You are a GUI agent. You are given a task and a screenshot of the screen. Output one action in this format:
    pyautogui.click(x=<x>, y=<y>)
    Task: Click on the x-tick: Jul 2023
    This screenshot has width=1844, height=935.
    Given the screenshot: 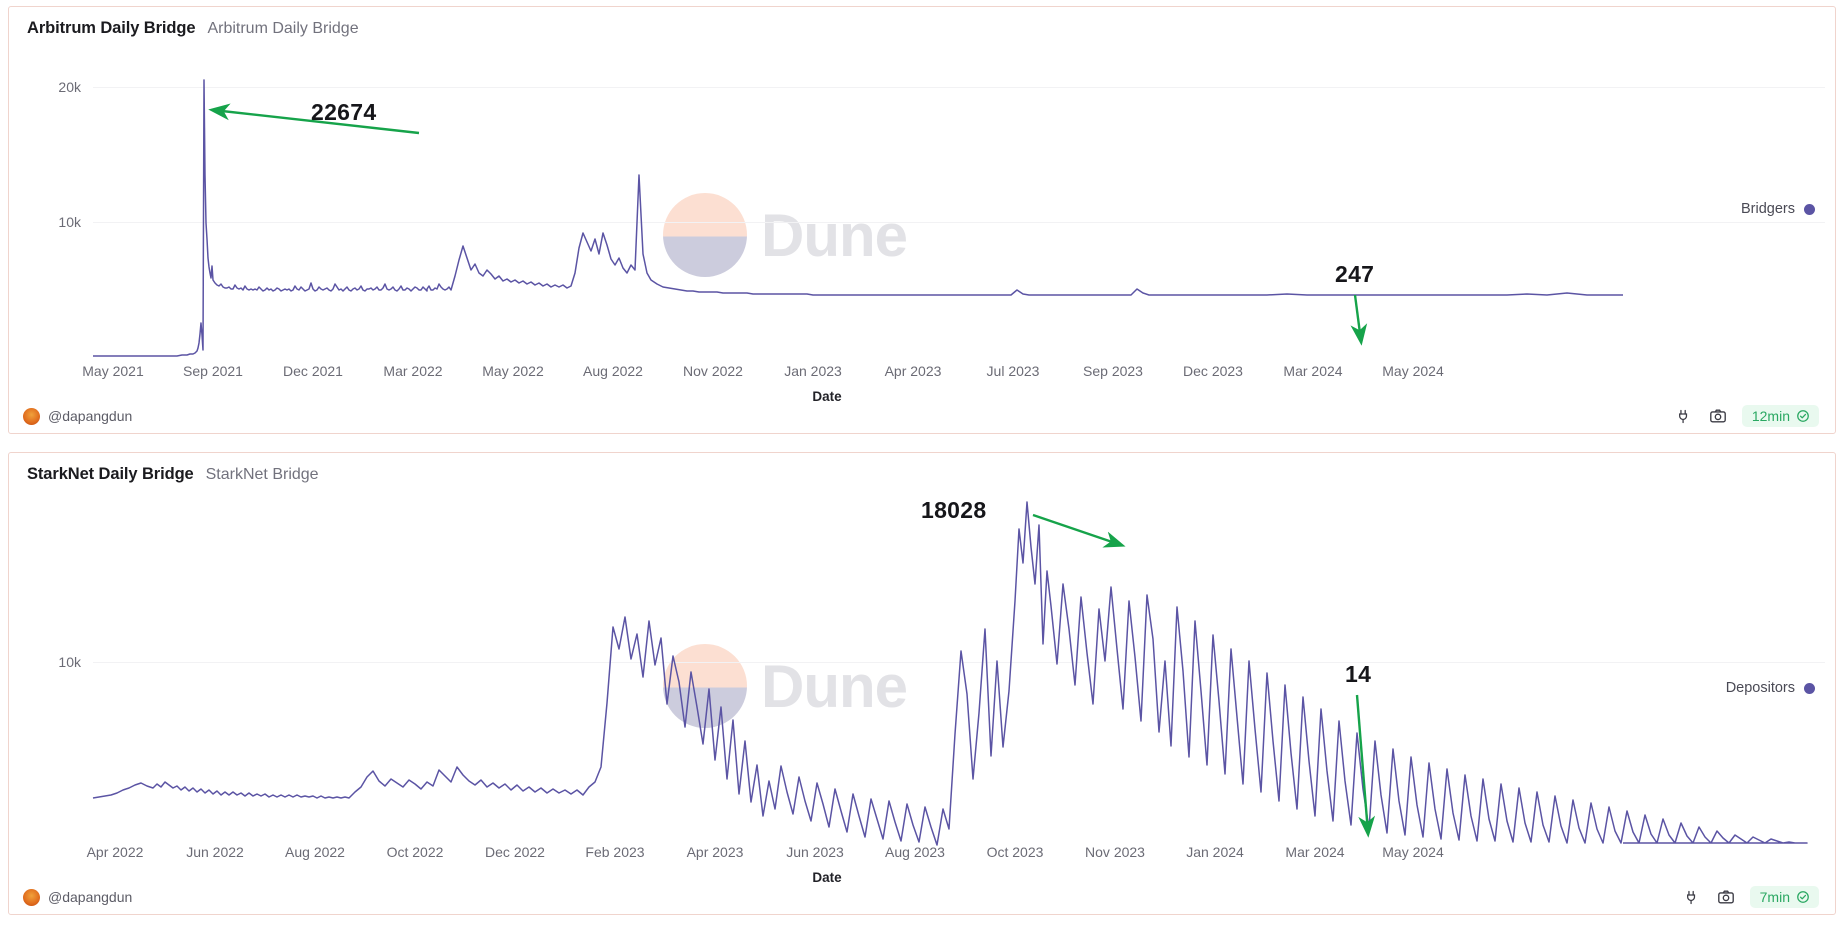 What is the action you would take?
    pyautogui.click(x=1013, y=371)
    